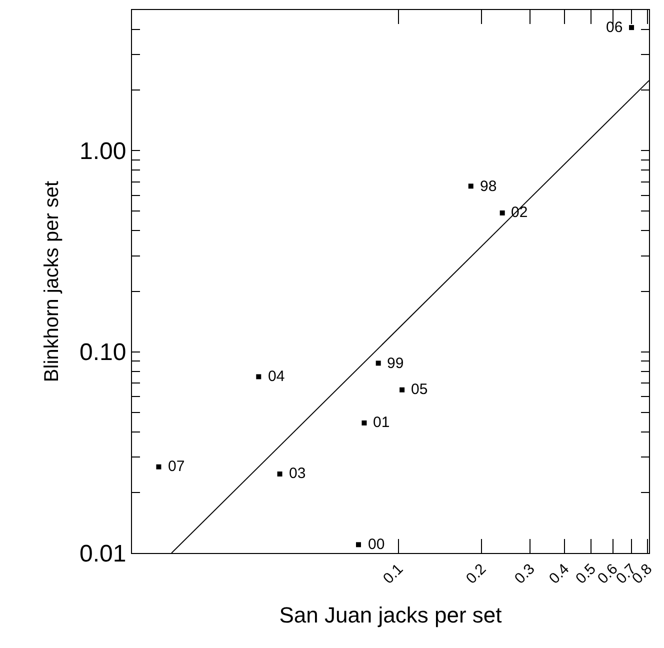  I want to click on annotation: 00, so click(376, 544).